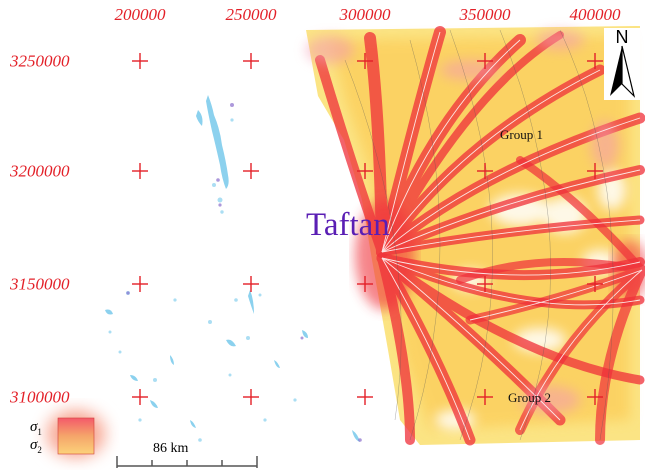 The width and height of the screenshot is (645, 476). What do you see at coordinates (622, 37) in the screenshot?
I see `north-label: N` at bounding box center [622, 37].